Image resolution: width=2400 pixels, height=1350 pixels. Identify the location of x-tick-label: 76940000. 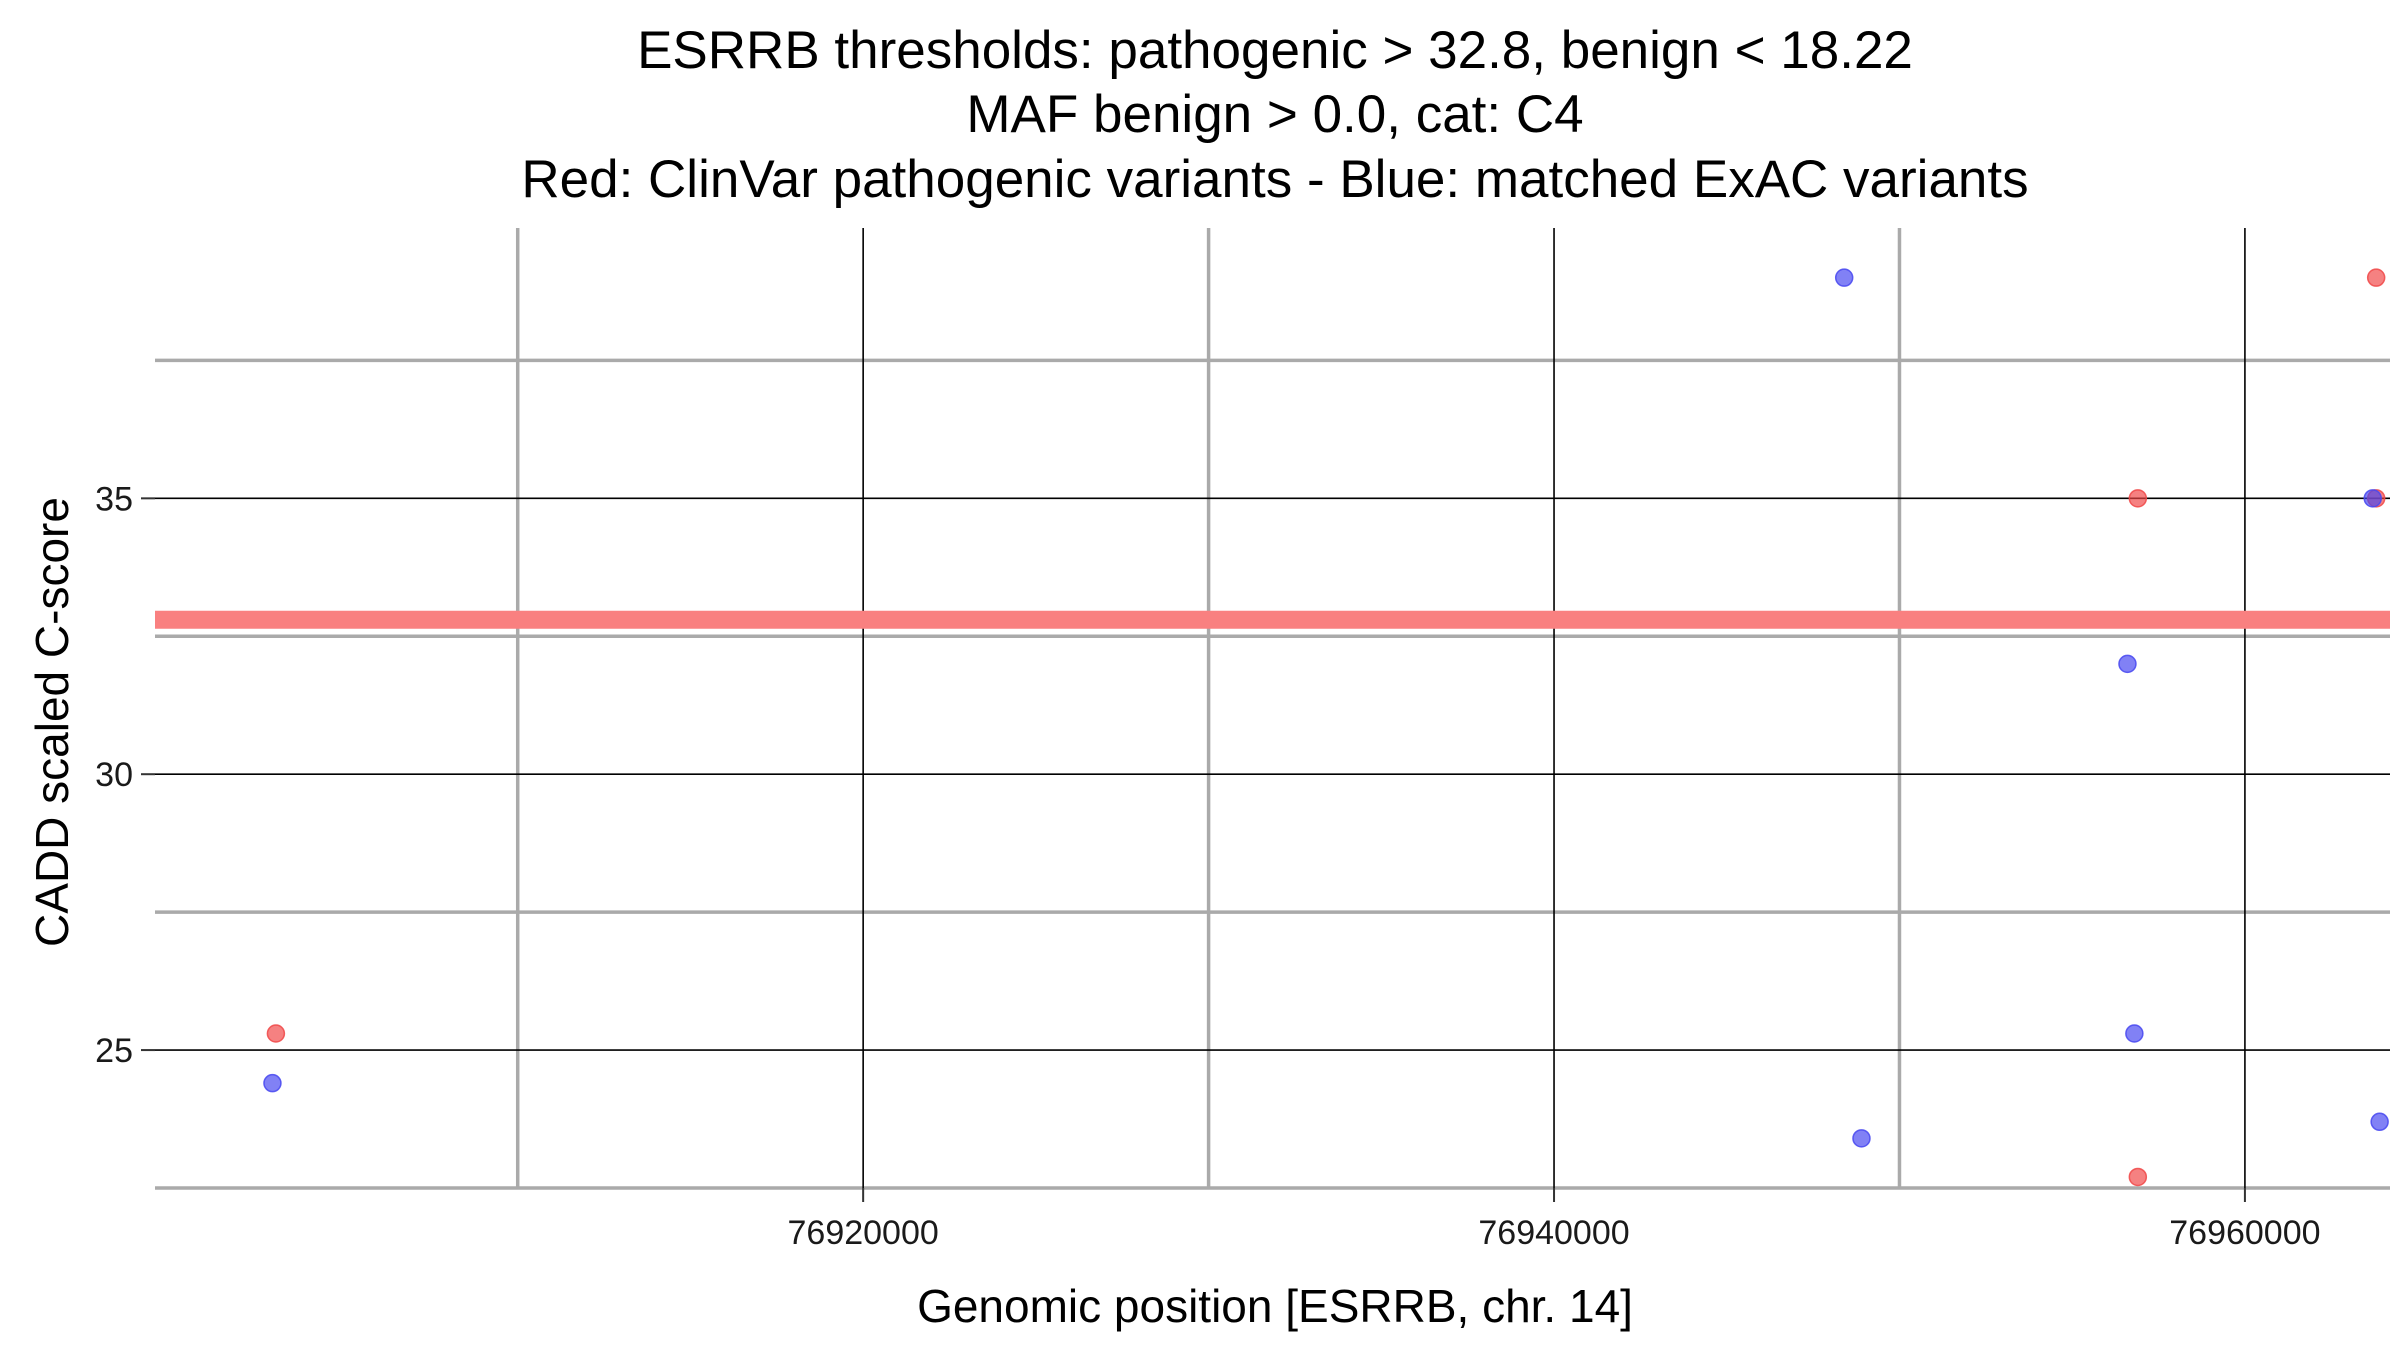
(1553, 1233).